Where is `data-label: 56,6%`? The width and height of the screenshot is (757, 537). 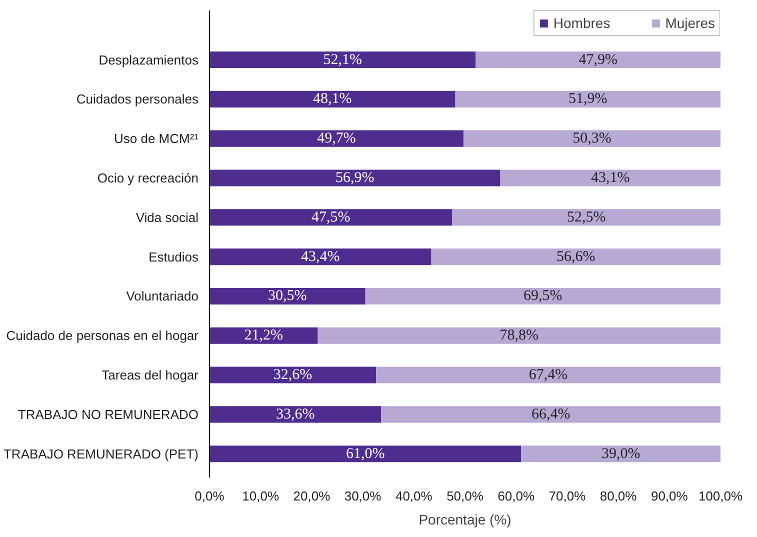 data-label: 56,6% is located at coordinates (576, 256).